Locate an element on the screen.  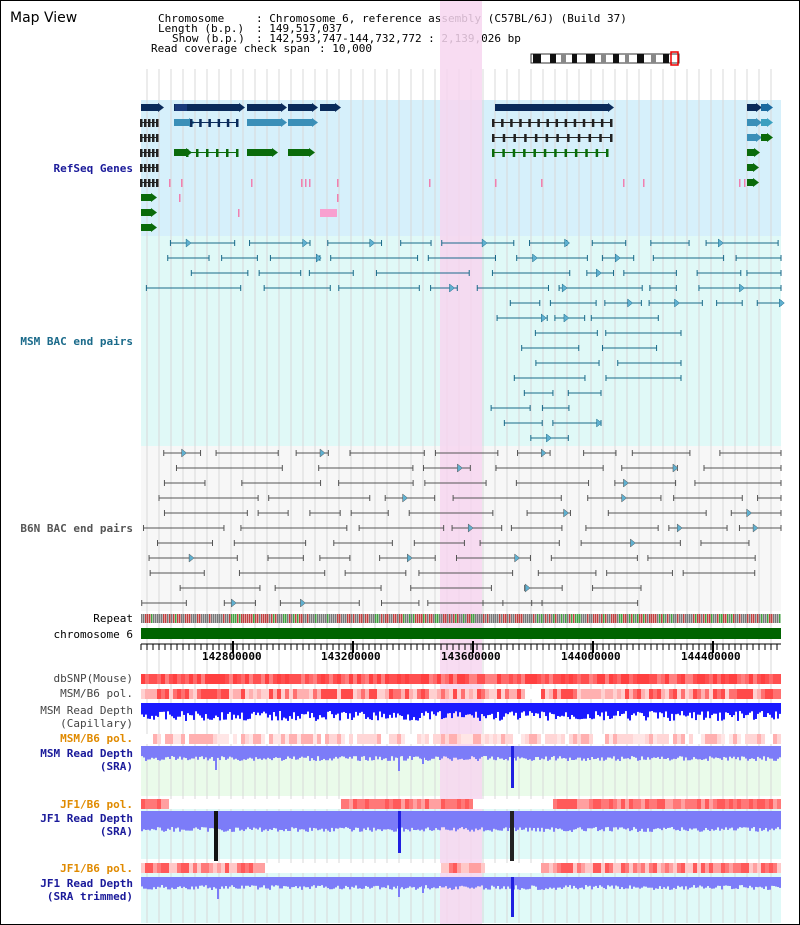
b6n-bac-label: B6N BAC end pairs is located at coordinates (76, 528).